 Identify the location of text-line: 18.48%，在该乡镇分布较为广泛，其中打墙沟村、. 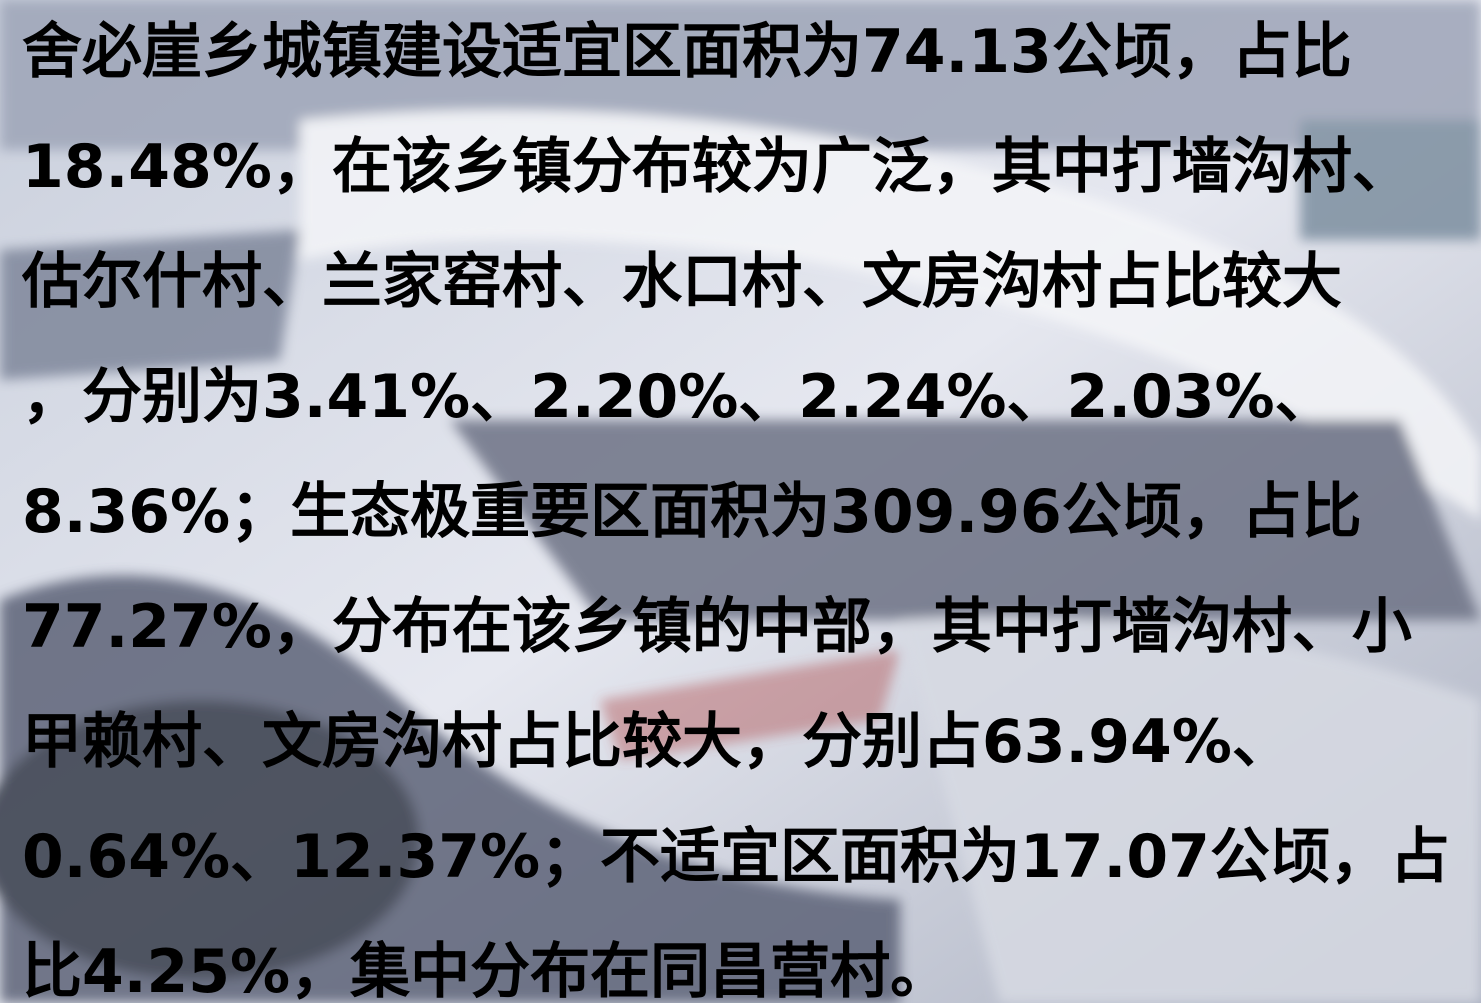
(717, 167).